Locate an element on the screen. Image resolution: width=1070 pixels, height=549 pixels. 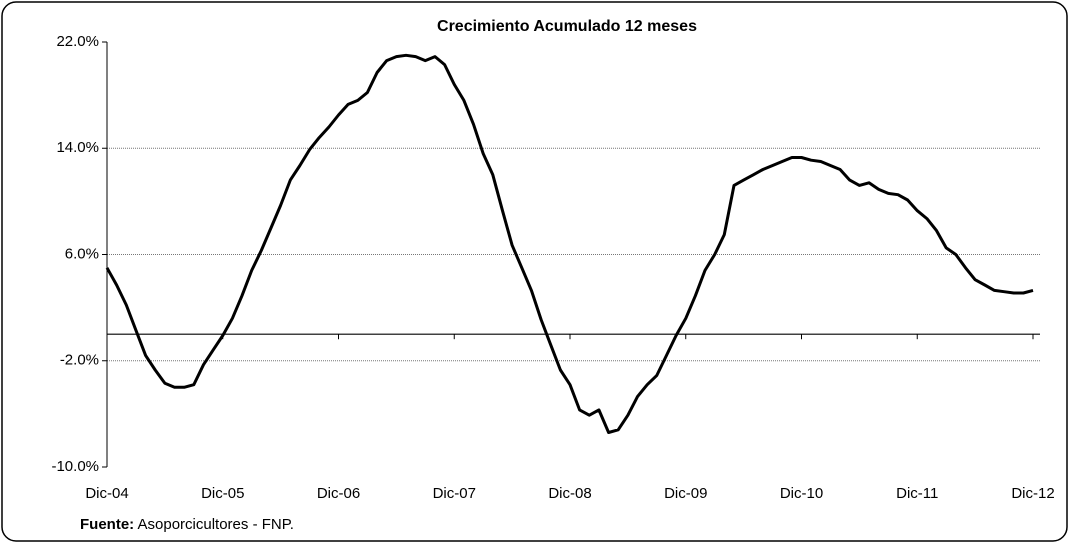
x-tick-label: Dic-11 is located at coordinates (917, 493).